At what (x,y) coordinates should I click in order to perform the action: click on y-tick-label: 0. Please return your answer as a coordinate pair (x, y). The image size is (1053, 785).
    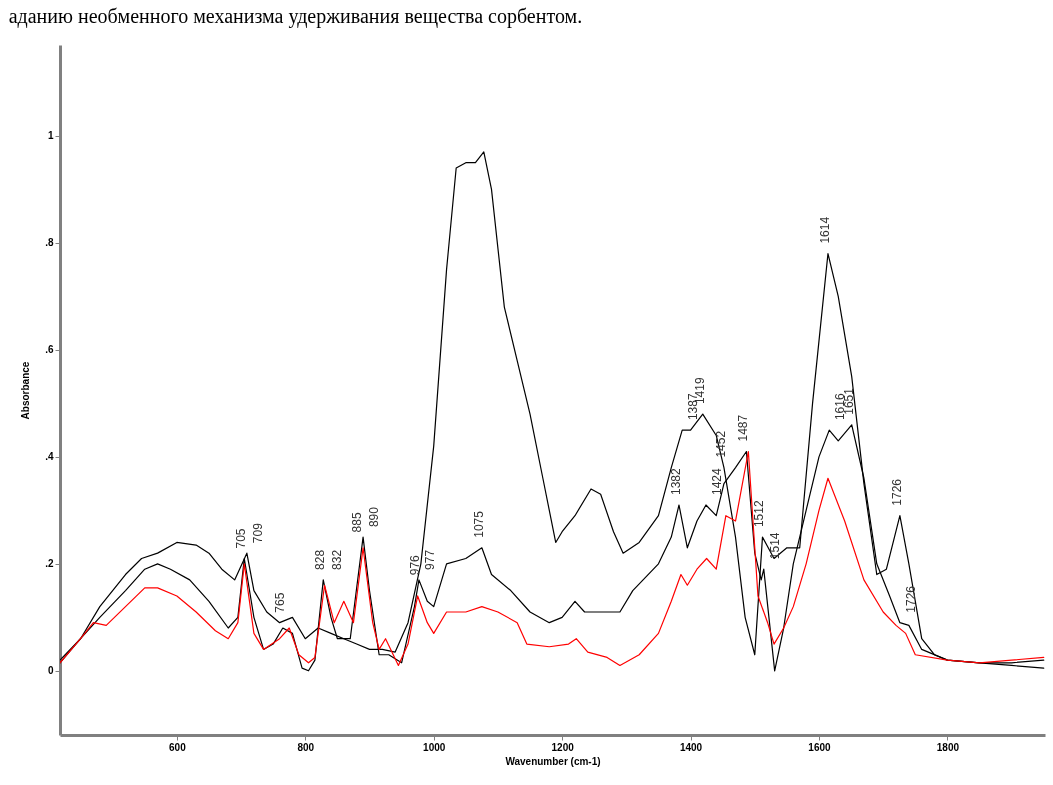
    Looking at the image, I should click on (50, 671).